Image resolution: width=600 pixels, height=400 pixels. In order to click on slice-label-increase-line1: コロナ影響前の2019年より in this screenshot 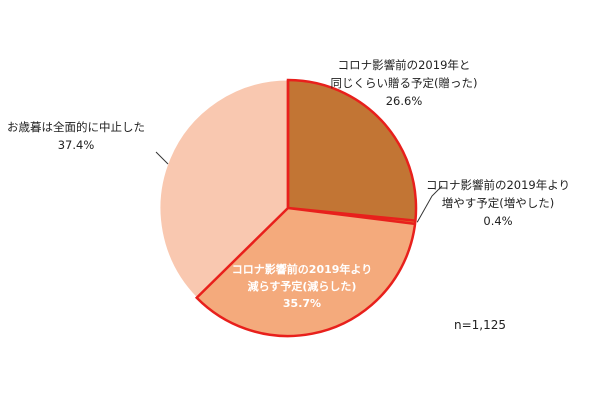, I will do `click(498, 185)`.